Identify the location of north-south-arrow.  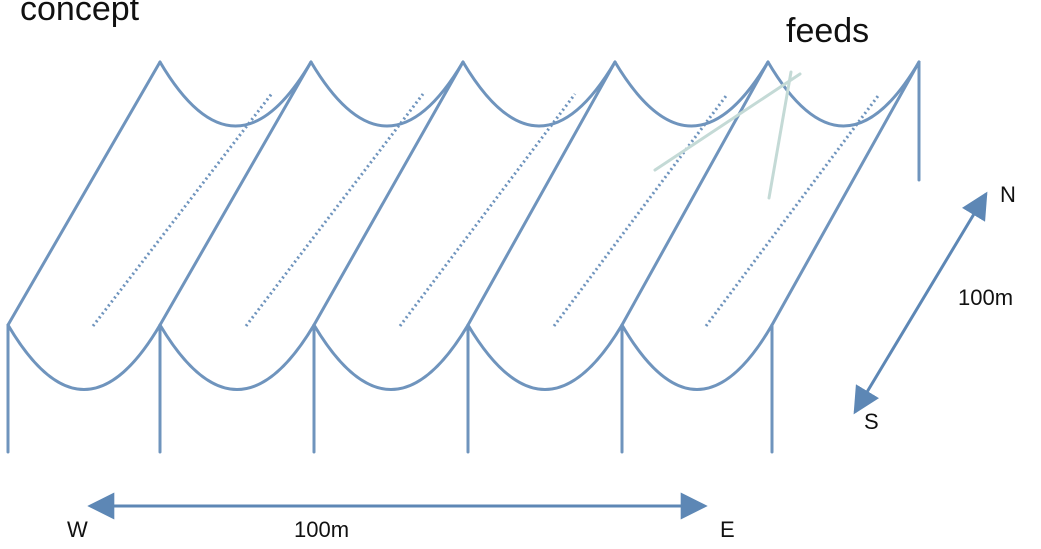
(920, 303).